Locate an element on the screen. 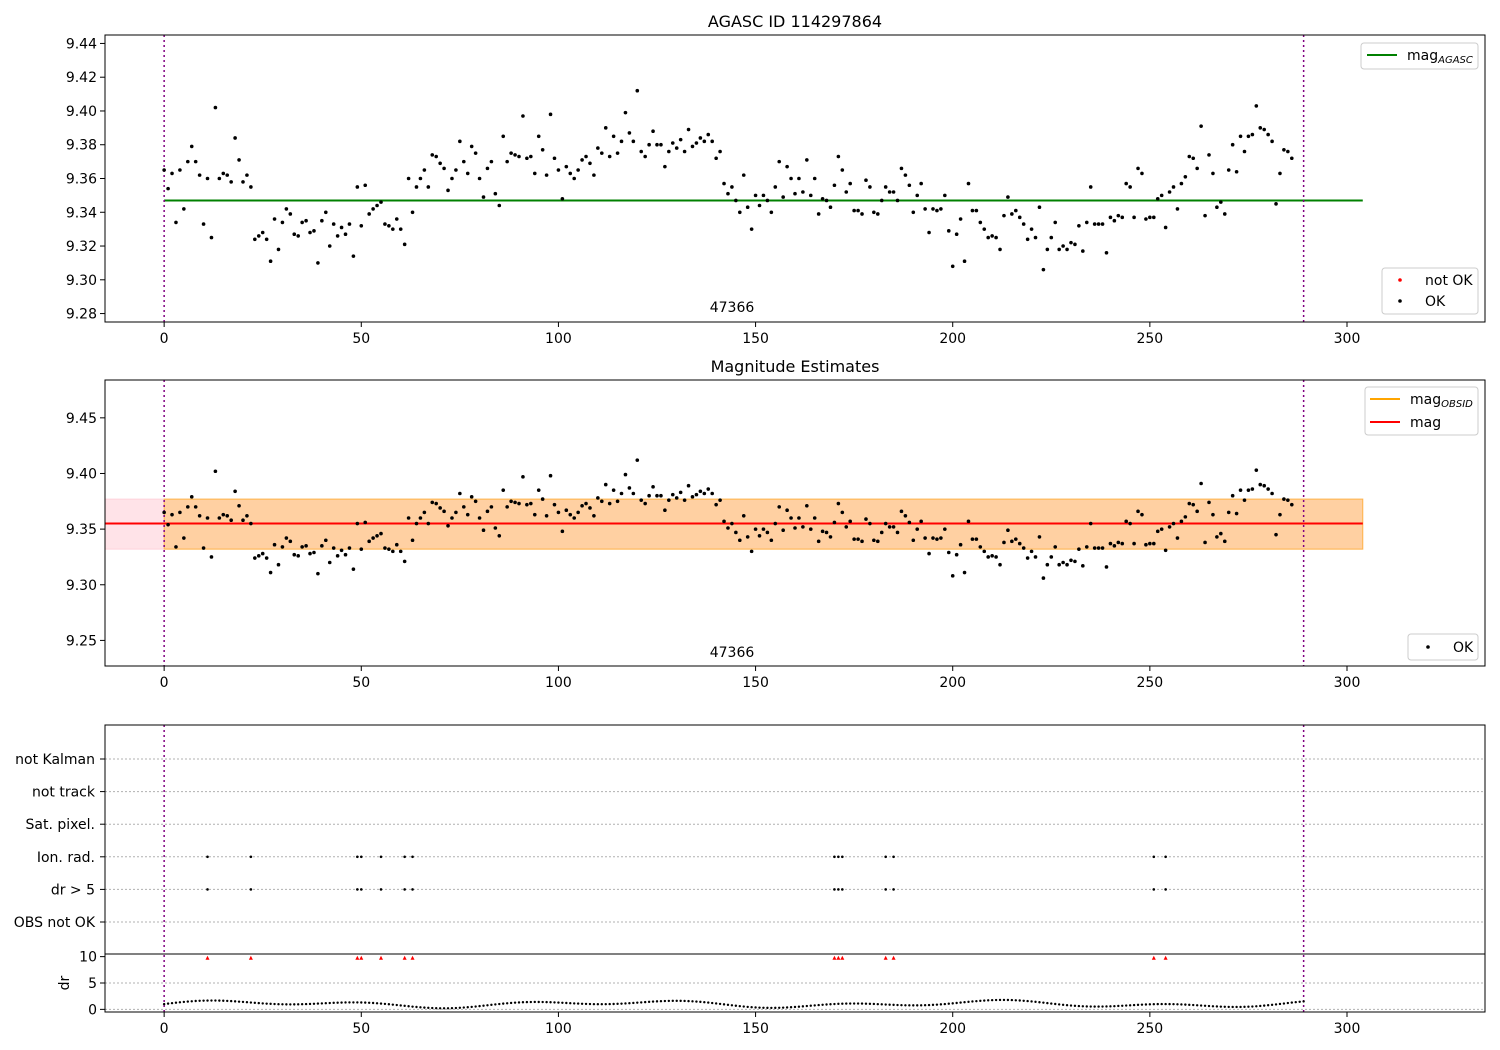 This screenshot has width=1500, height=1050. panel-2-title: Magnitude Estimates is located at coordinates (795, 366).